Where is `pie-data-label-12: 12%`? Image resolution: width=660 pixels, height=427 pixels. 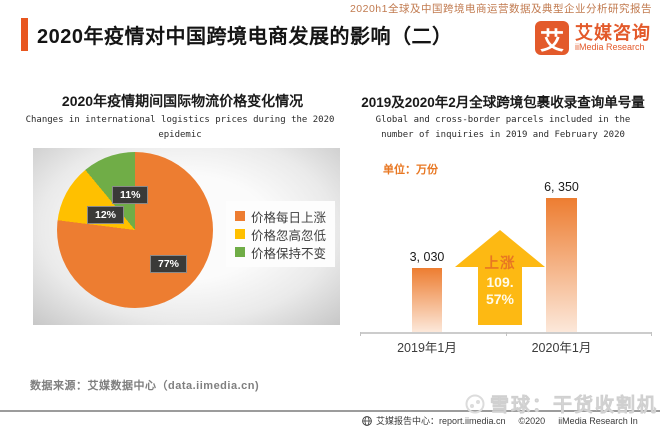
pie-data-label-12: 12% is located at coordinates (106, 215).